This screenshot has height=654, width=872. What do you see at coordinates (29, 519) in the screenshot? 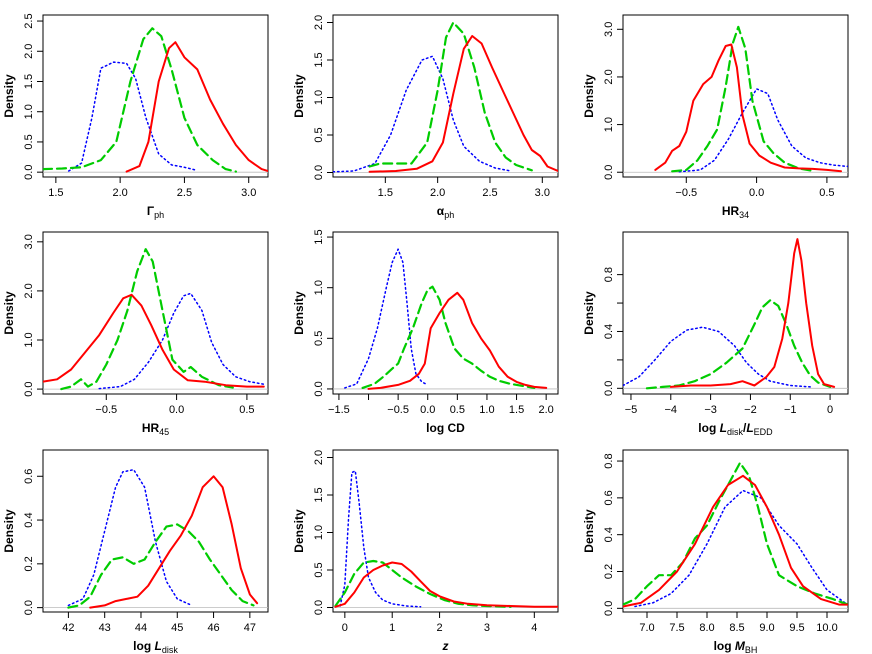
I see `chart-6-ytick-label: 0.4` at bounding box center [29, 519].